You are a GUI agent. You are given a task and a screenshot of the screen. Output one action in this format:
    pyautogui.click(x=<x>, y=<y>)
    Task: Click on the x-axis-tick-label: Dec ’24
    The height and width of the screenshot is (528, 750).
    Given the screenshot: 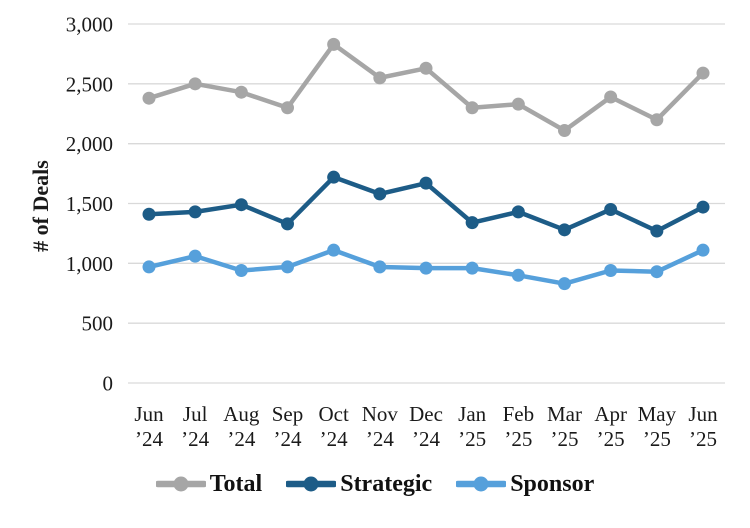 What is the action you would take?
    pyautogui.click(x=426, y=426)
    